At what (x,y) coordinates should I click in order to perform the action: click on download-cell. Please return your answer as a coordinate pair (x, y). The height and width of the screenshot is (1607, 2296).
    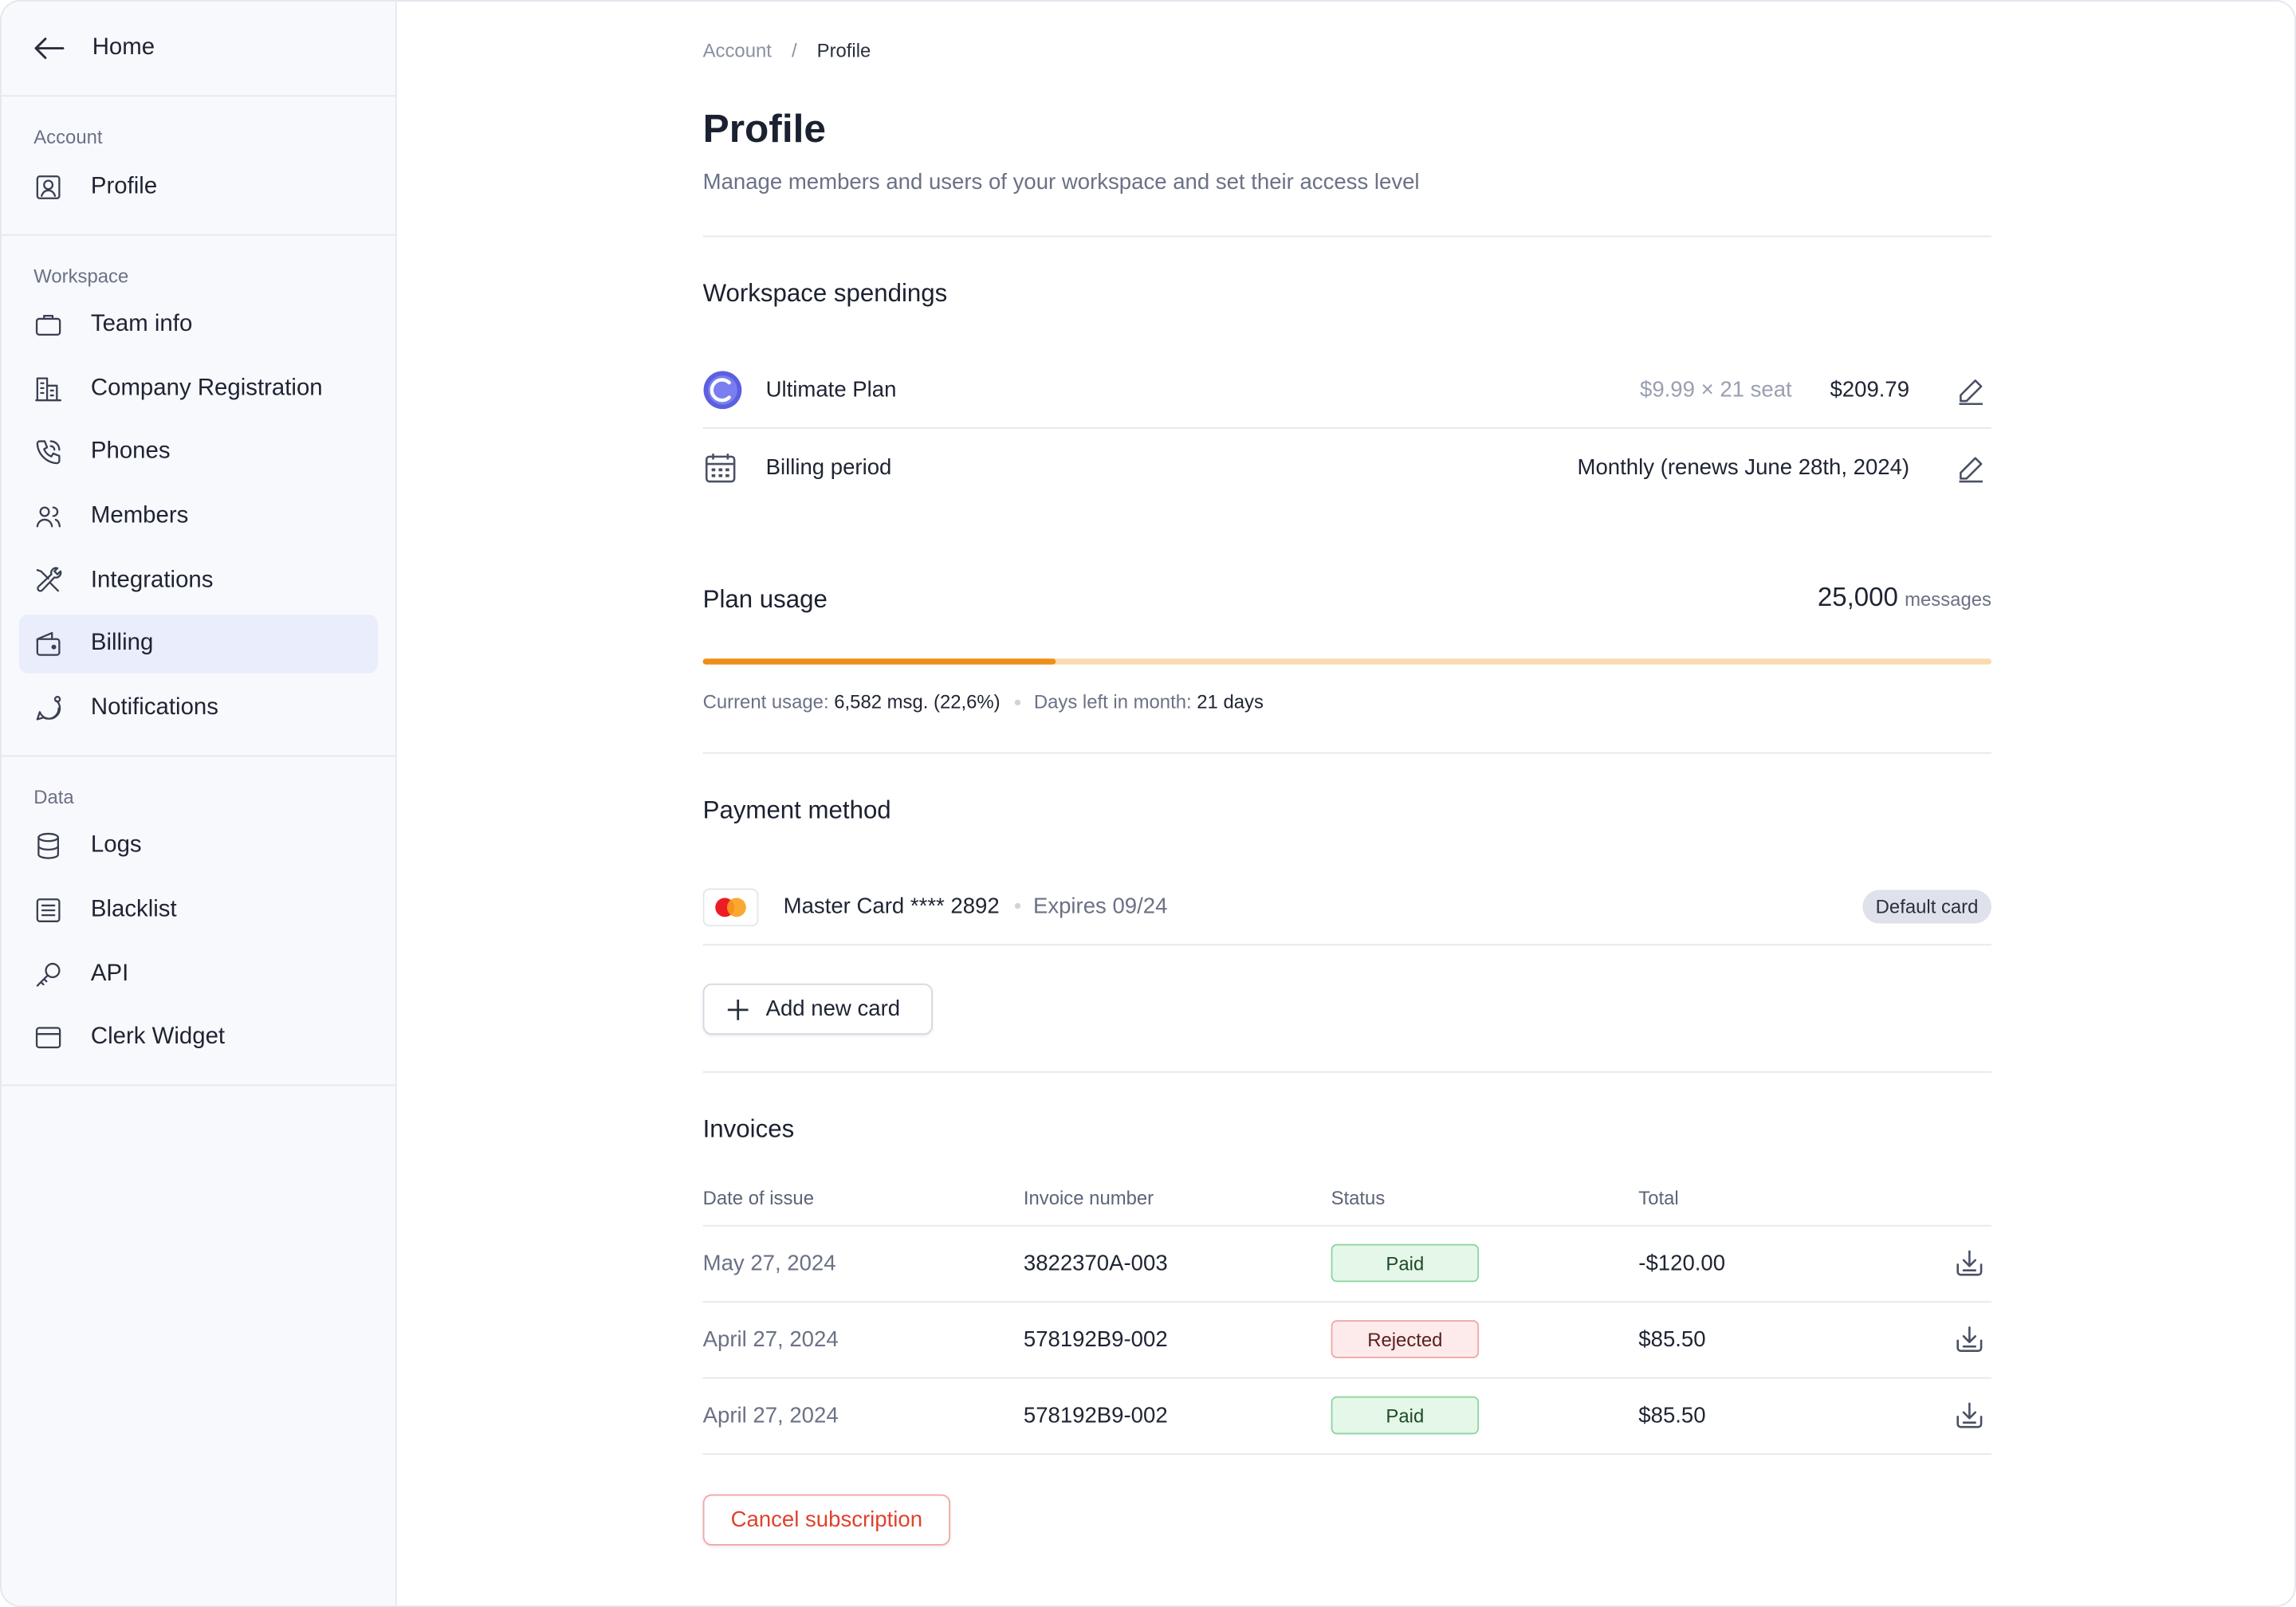
    Looking at the image, I should click on (1969, 1339).